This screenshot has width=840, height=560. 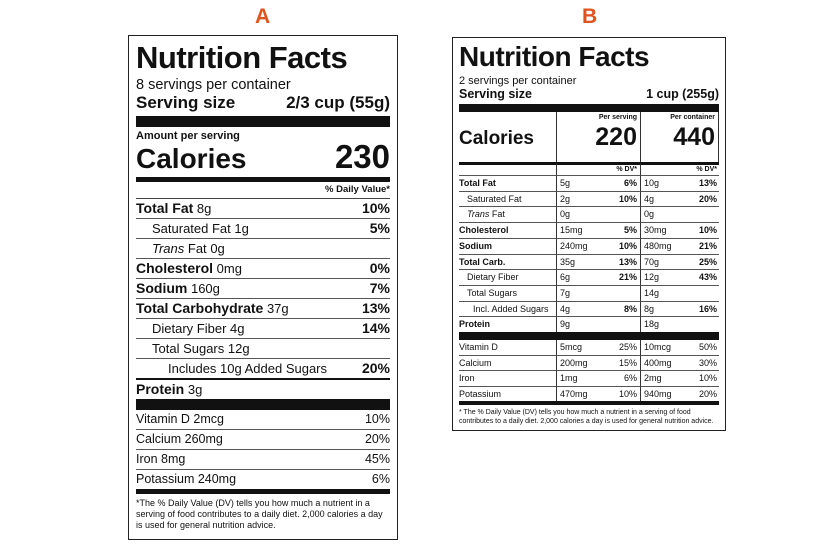 What do you see at coordinates (682, 94) in the screenshot?
I see `serving-size-value: 1 cup (255g)` at bounding box center [682, 94].